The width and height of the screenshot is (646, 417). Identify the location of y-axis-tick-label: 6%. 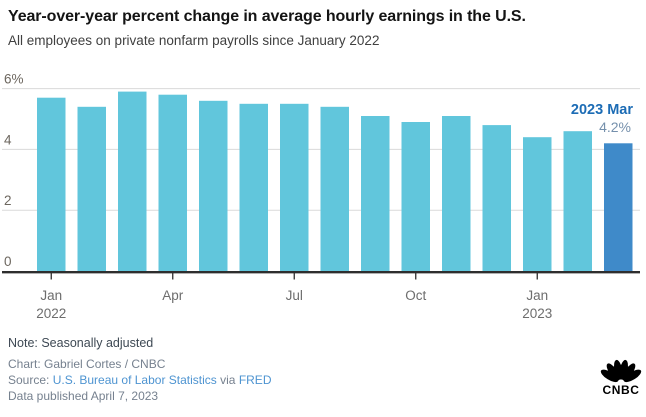
(14, 79).